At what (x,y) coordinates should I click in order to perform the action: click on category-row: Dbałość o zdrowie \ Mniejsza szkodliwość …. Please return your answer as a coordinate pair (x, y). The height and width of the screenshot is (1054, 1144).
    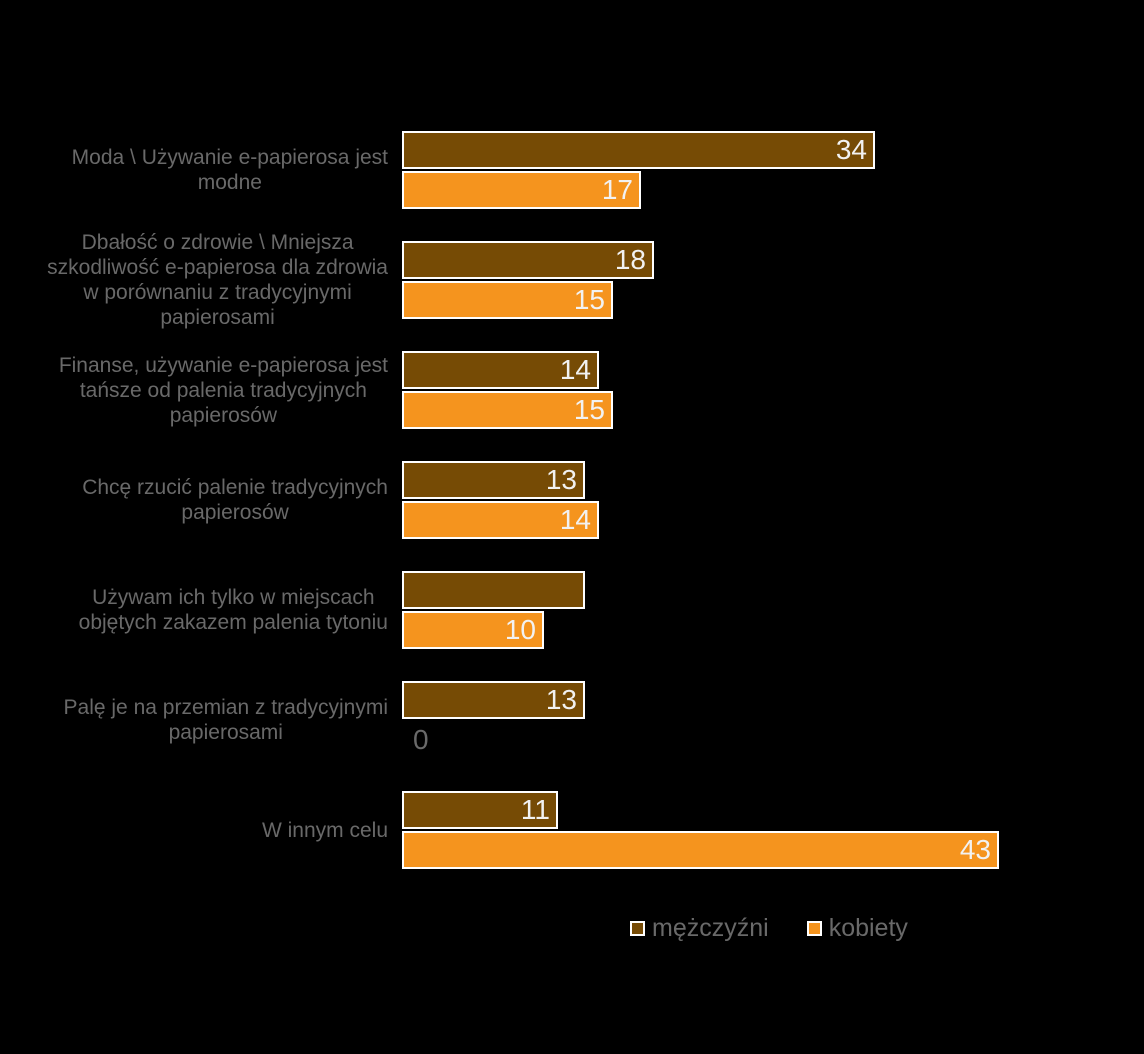
    Looking at the image, I should click on (572, 280).